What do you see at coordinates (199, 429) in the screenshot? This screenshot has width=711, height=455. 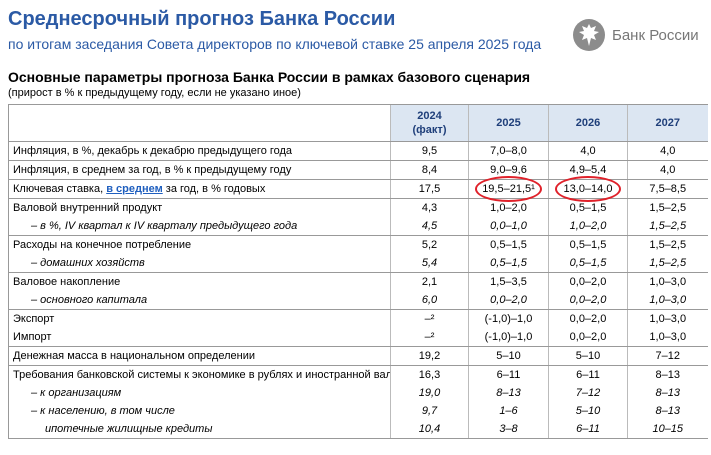 I see `row-label: ипотечные жилищные кредиты` at bounding box center [199, 429].